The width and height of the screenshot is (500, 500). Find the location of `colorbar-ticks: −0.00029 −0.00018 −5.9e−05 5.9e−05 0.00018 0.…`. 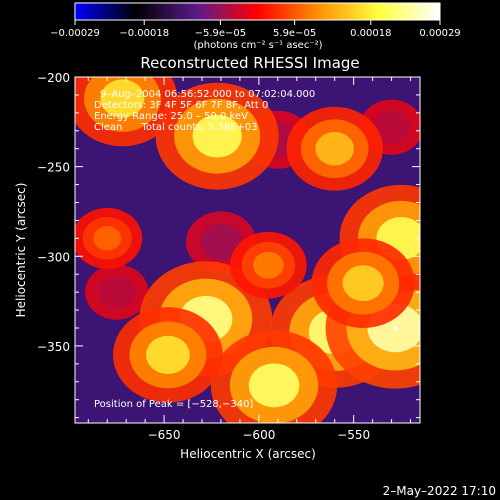

colorbar-ticks: −0.00029 −0.00018 −5.9e−05 5.9e−05 0.00018 0.… is located at coordinates (255, 29).